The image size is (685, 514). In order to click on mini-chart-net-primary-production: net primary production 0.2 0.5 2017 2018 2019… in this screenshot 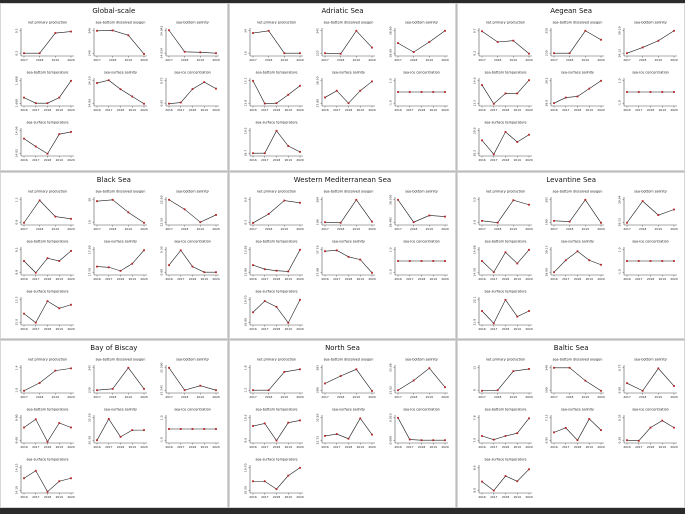, I will do `click(41, 43)`.